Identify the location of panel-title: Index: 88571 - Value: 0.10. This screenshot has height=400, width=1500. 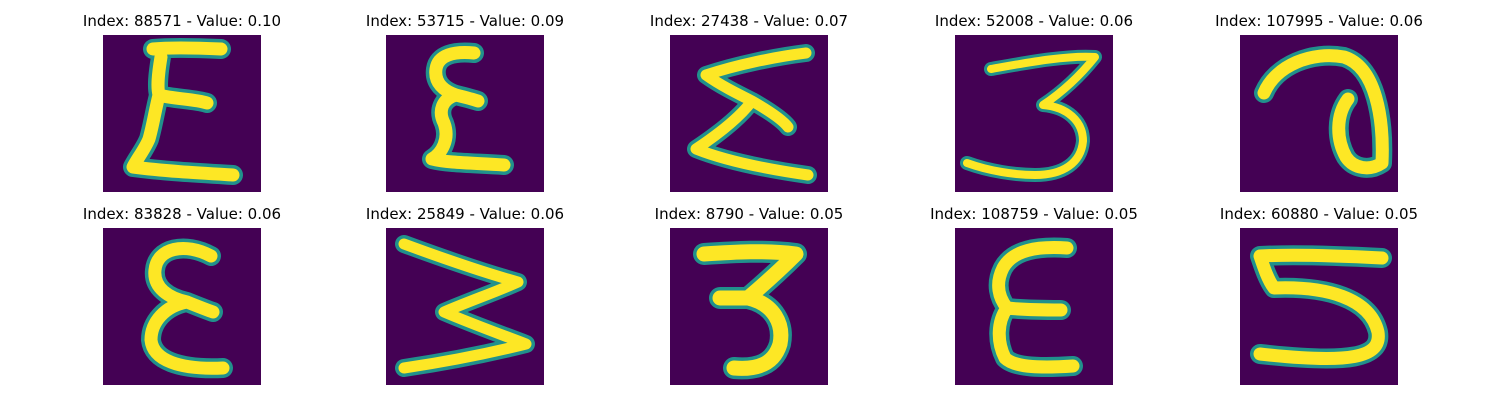
(182, 21).